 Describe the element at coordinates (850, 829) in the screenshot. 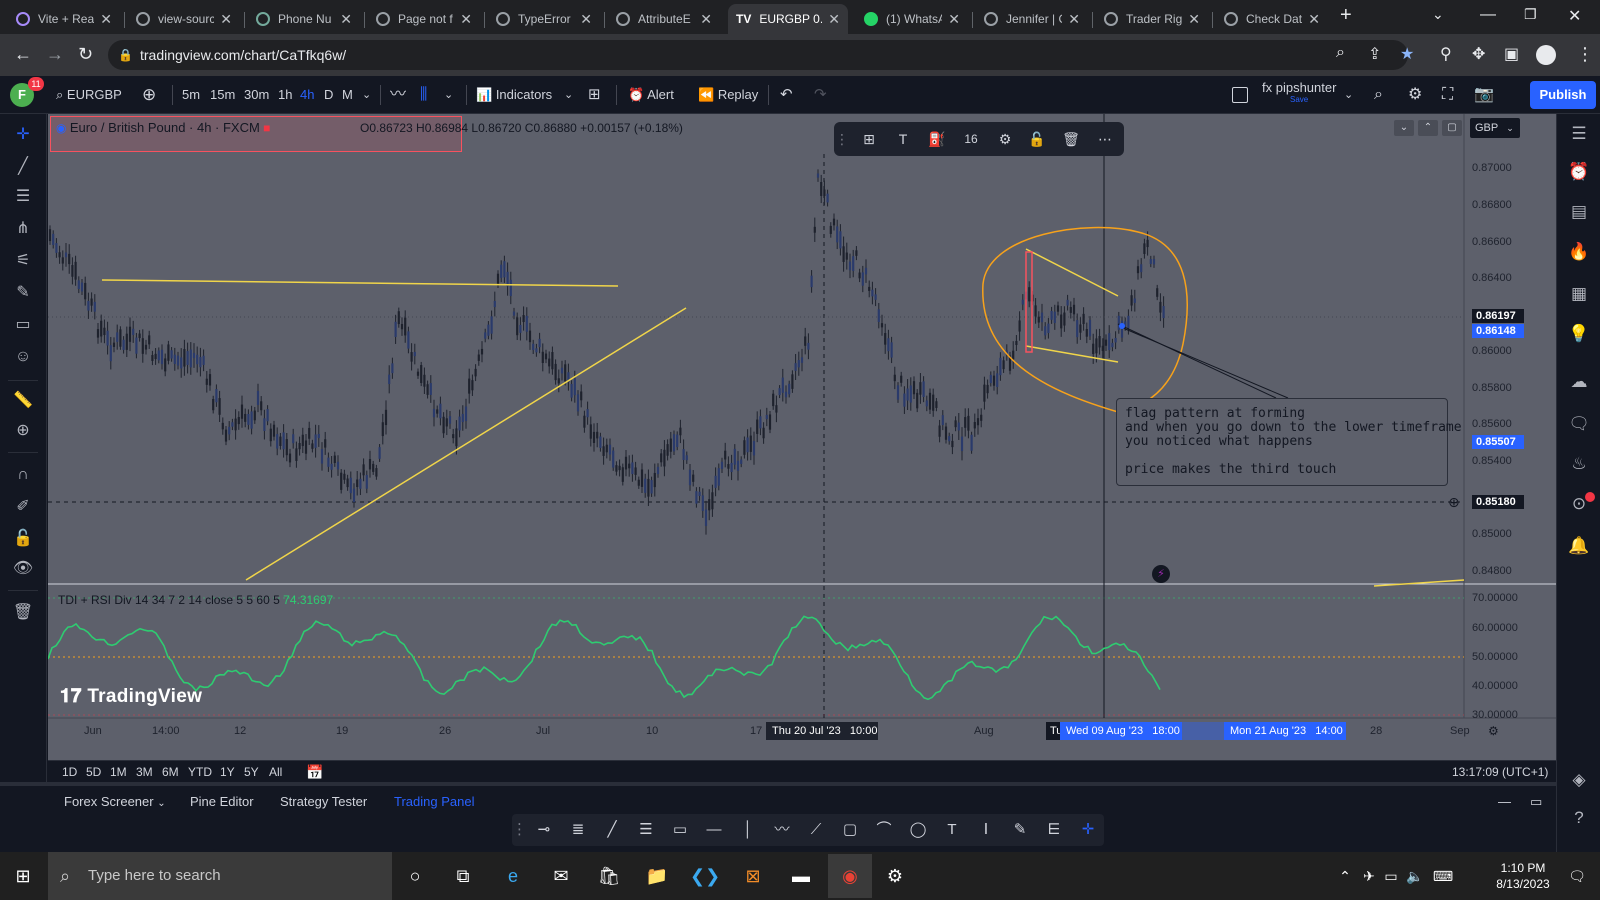

I see `callout-icon: ▢` at that location.